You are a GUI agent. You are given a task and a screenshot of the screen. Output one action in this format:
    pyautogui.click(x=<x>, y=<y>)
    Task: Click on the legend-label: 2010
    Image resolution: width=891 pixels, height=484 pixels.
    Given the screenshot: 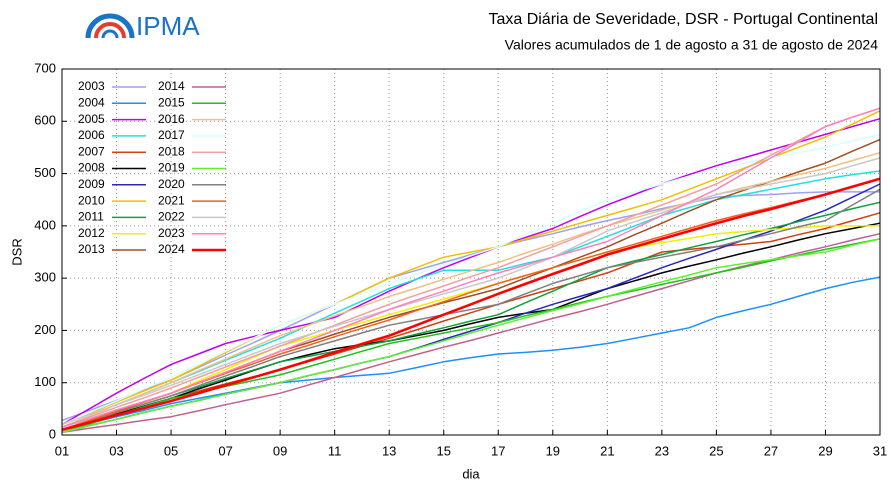 What is the action you would take?
    pyautogui.click(x=91, y=200)
    